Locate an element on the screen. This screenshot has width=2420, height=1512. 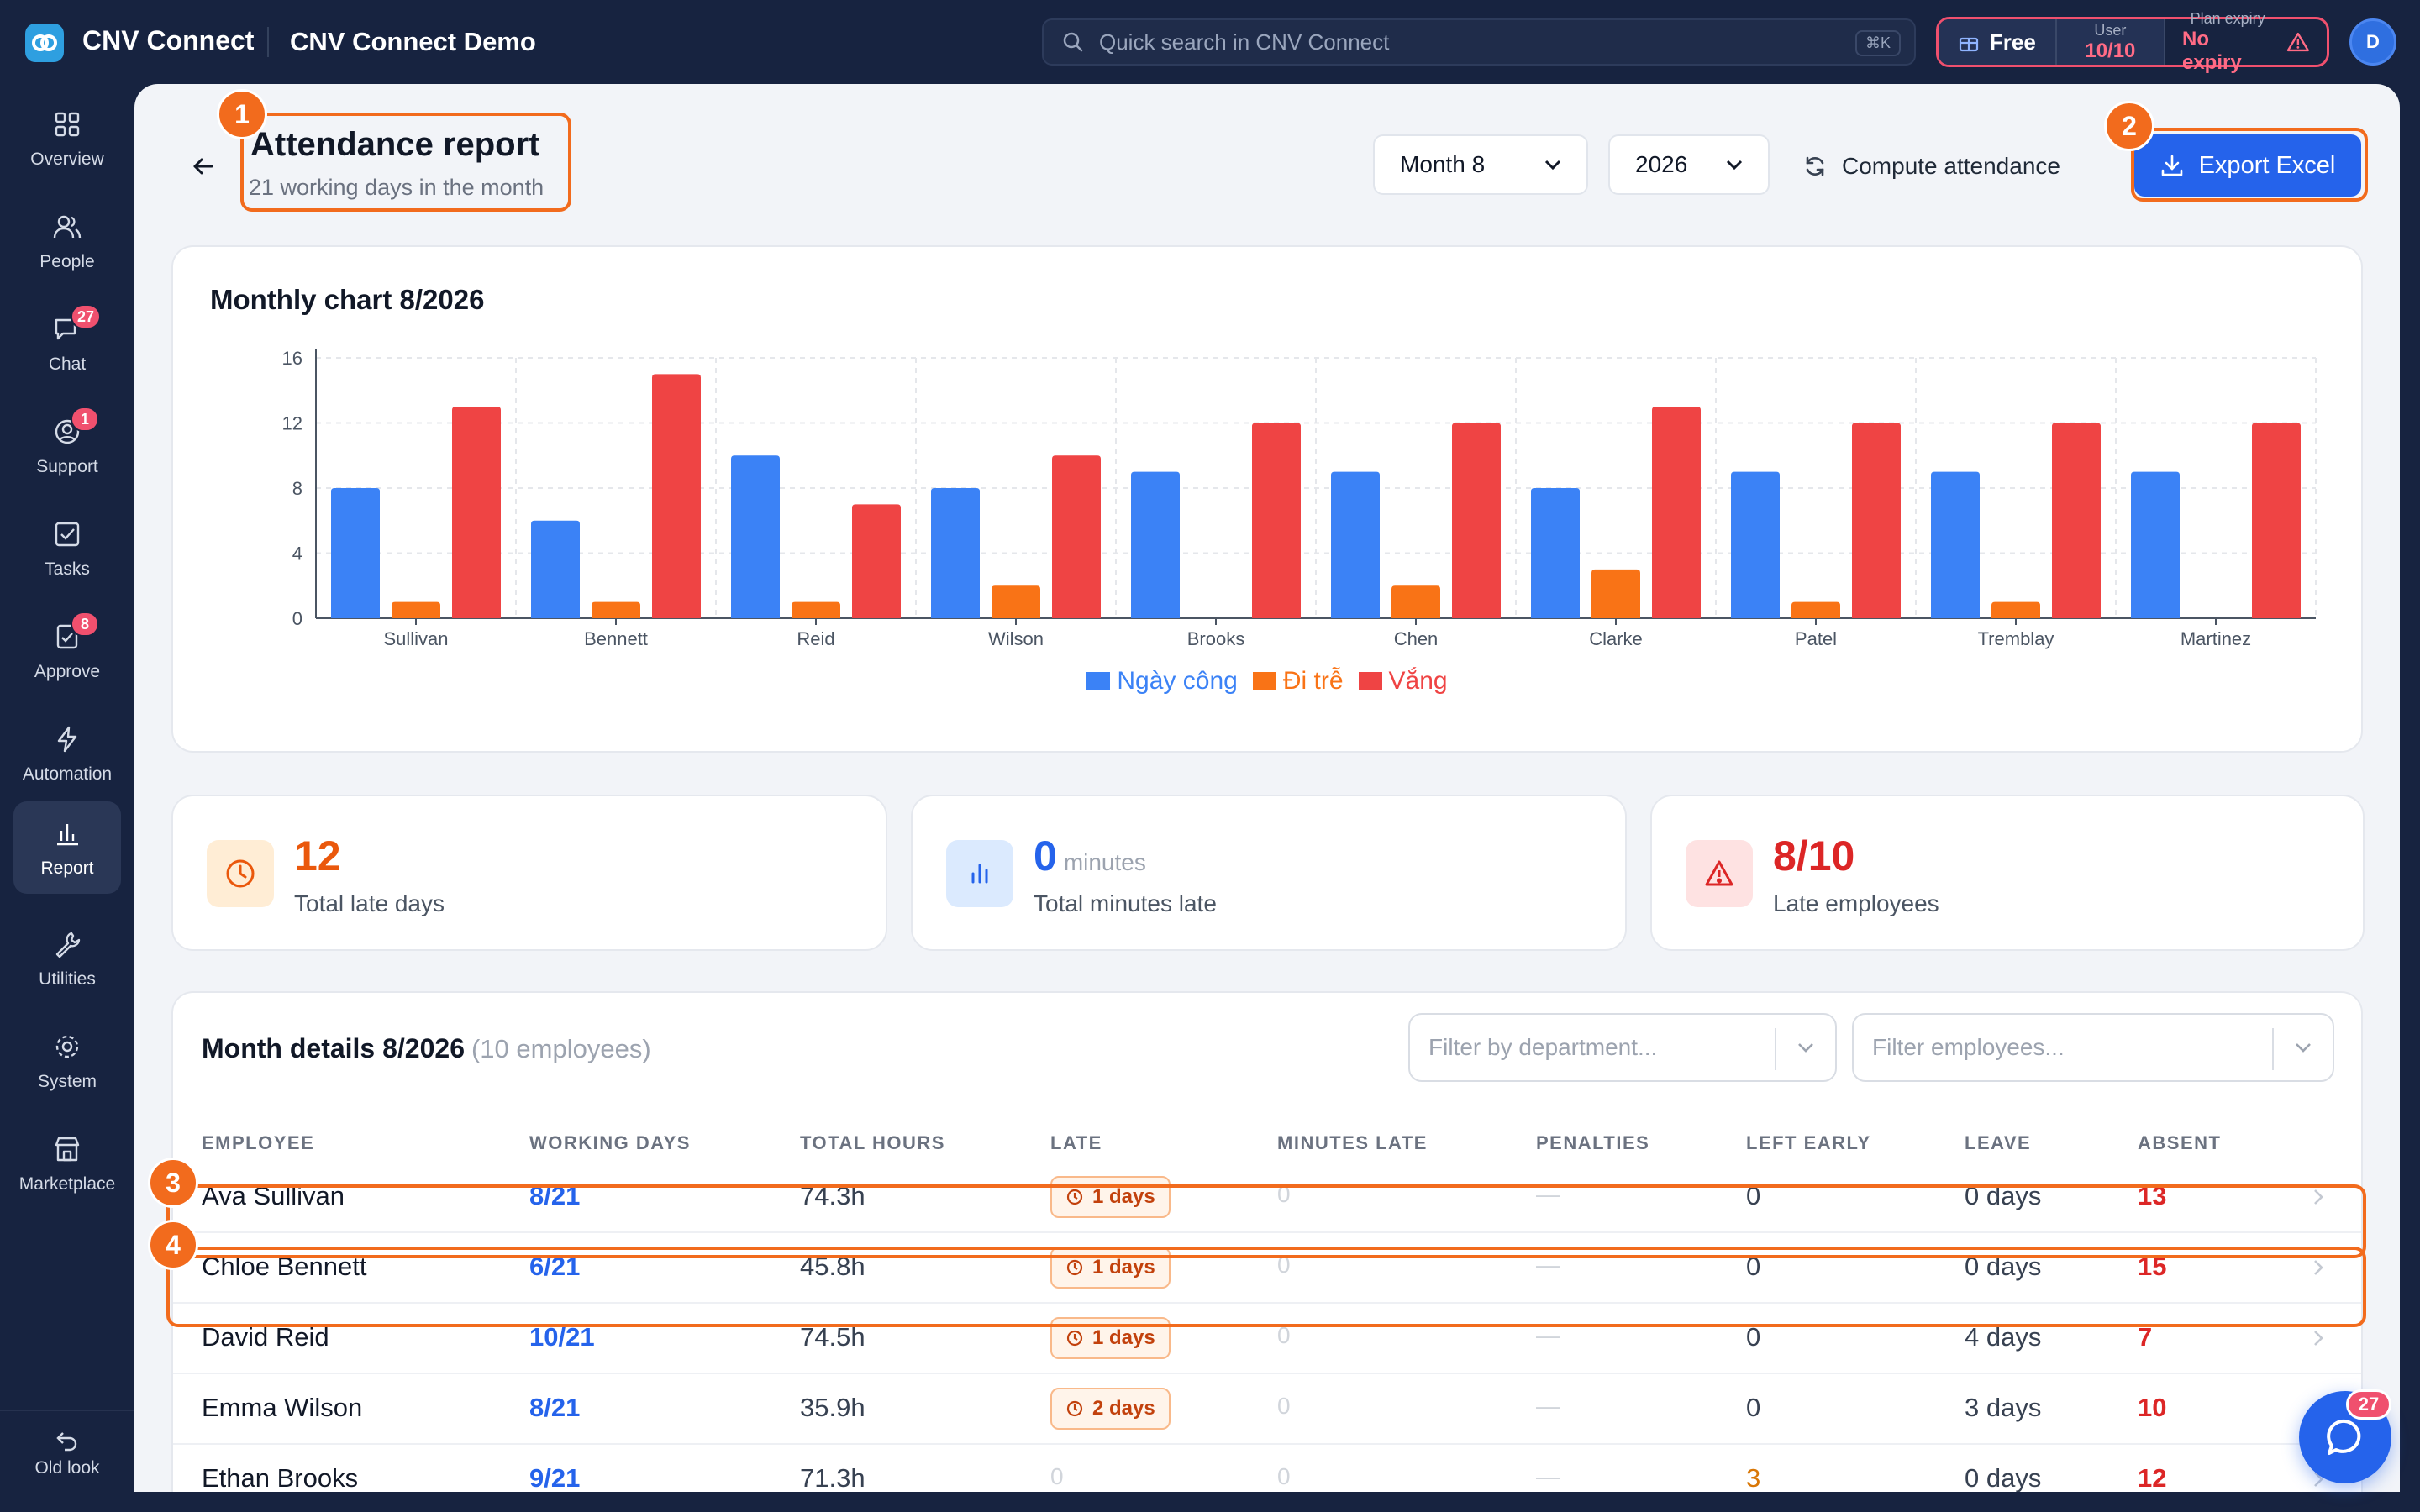
late-value: 0 is located at coordinates (1057, 1476).